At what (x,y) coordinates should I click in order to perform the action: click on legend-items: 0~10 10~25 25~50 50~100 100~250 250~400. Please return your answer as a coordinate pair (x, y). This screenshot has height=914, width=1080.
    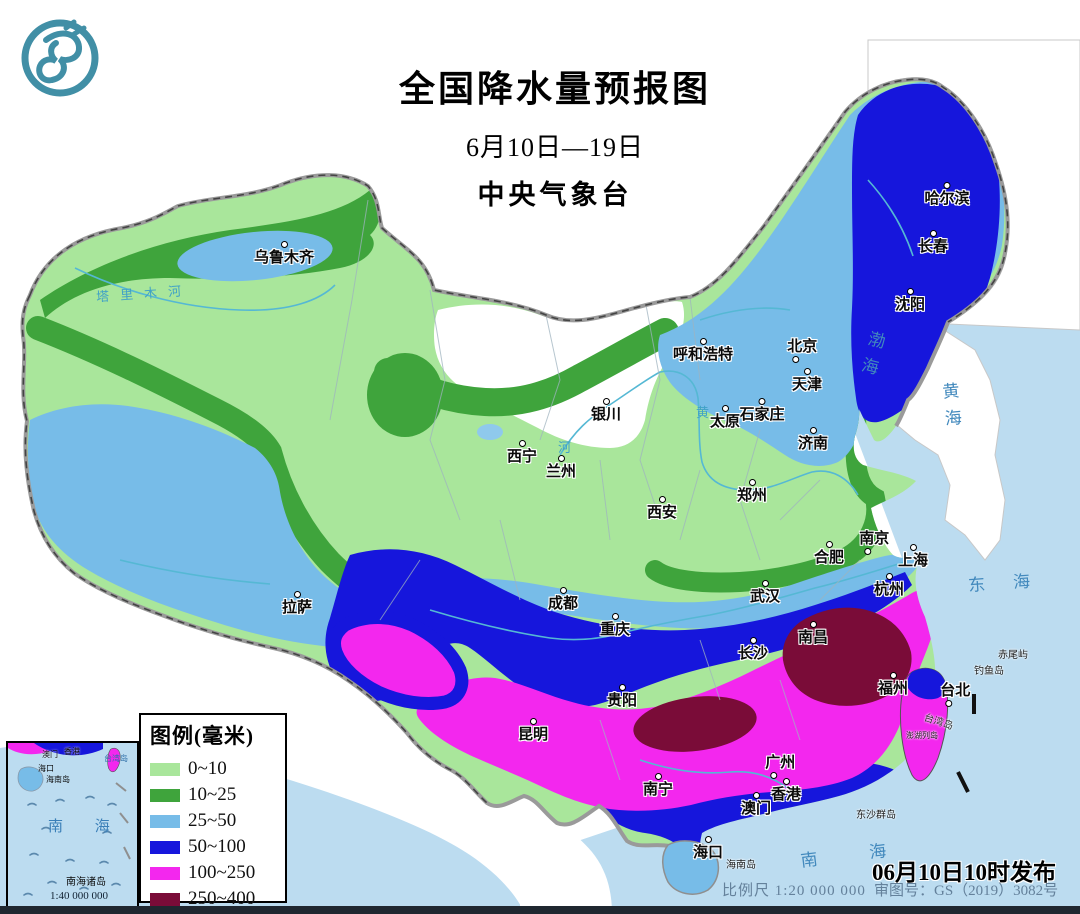
    Looking at the image, I should click on (217, 834).